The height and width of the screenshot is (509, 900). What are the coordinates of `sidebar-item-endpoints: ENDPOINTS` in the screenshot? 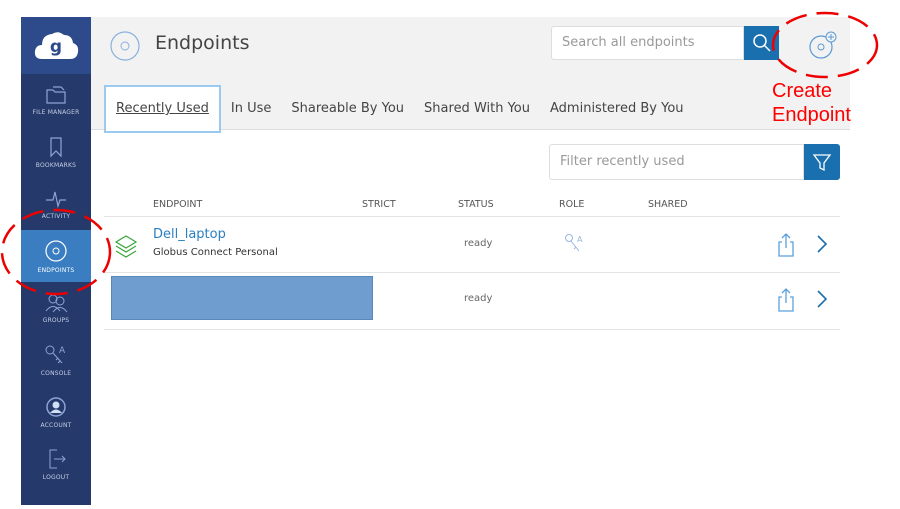 It's located at (56, 256).